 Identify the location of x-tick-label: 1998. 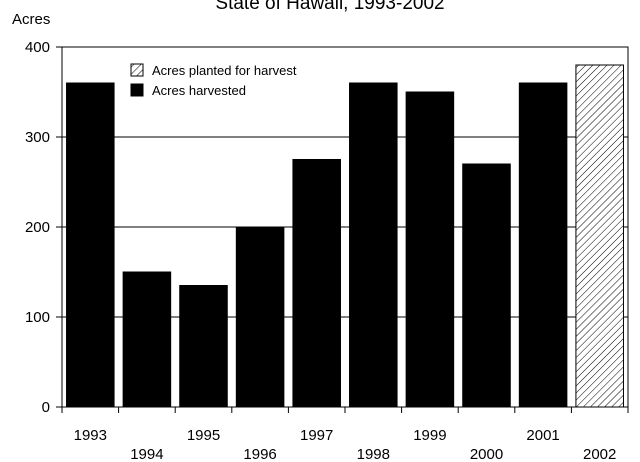
(373, 454).